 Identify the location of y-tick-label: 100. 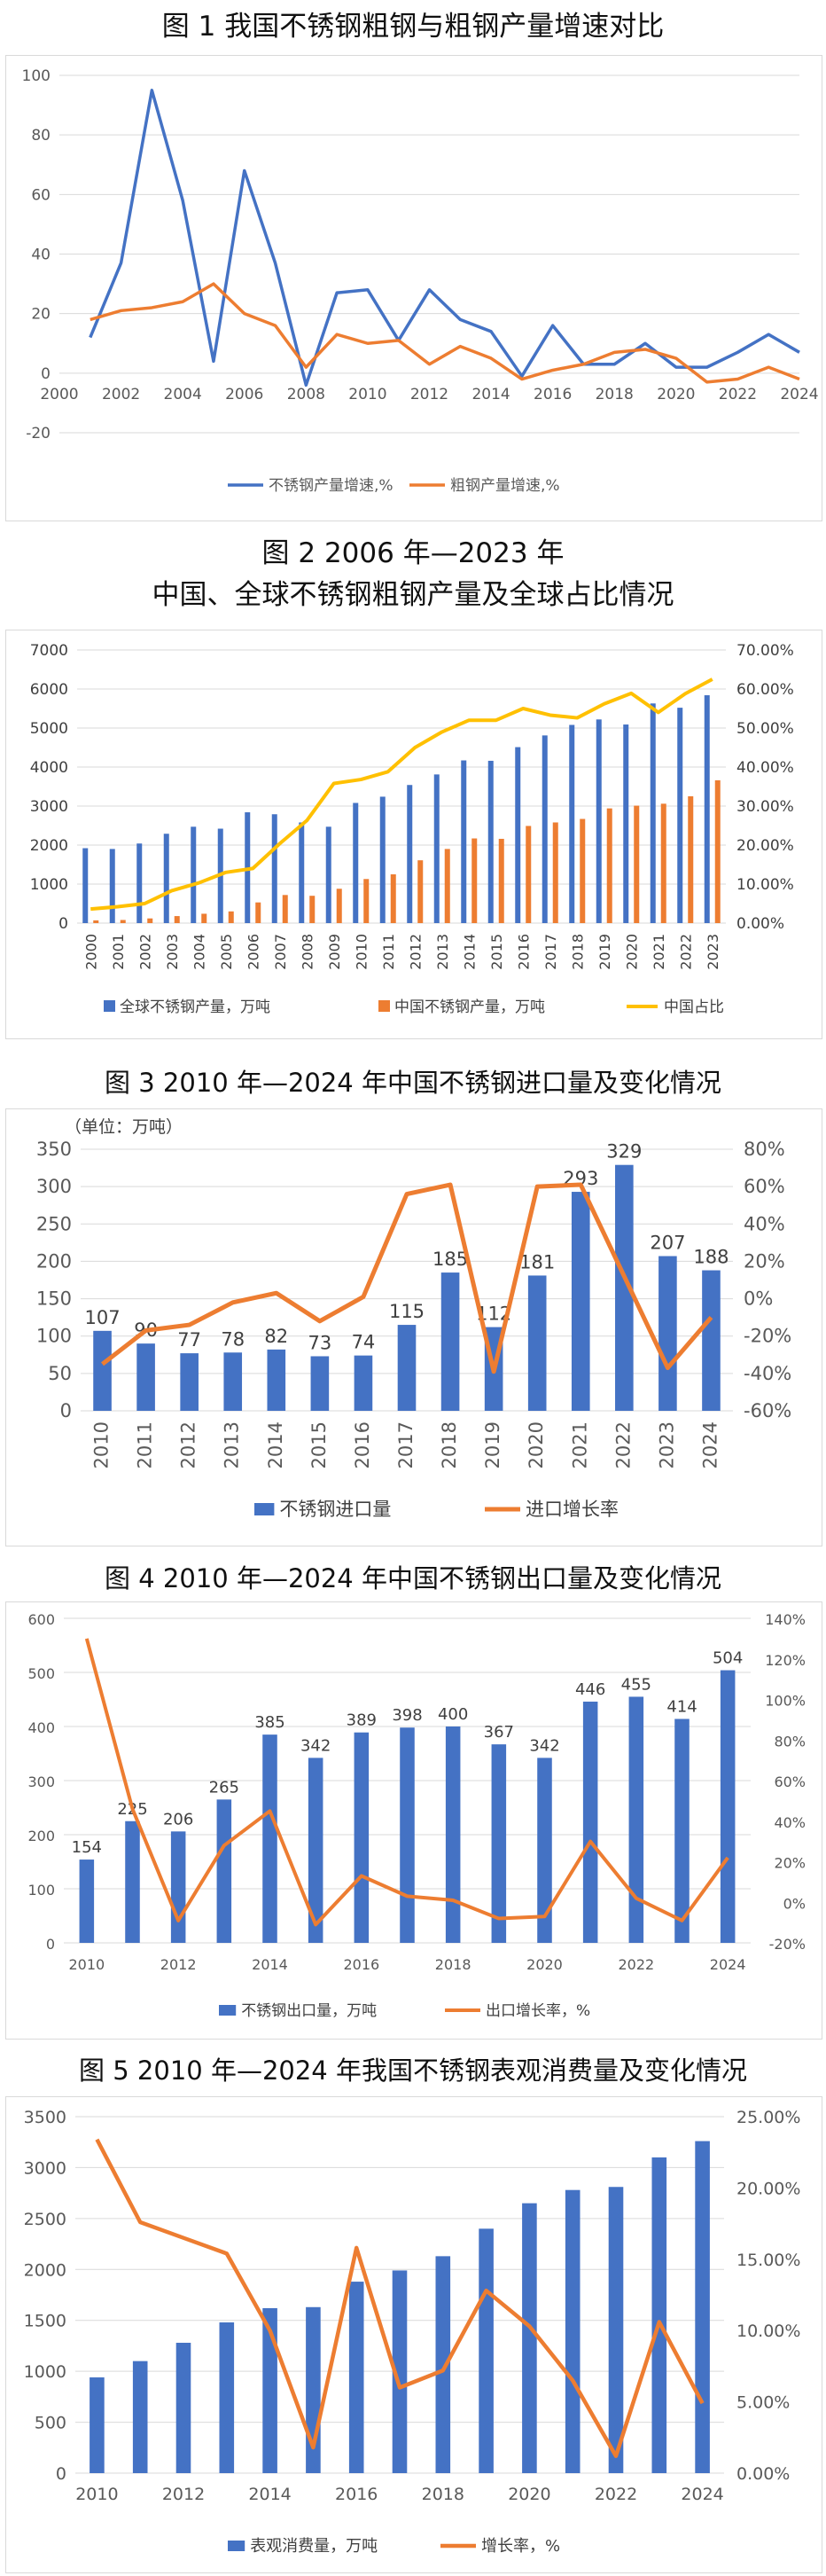
(36, 76).